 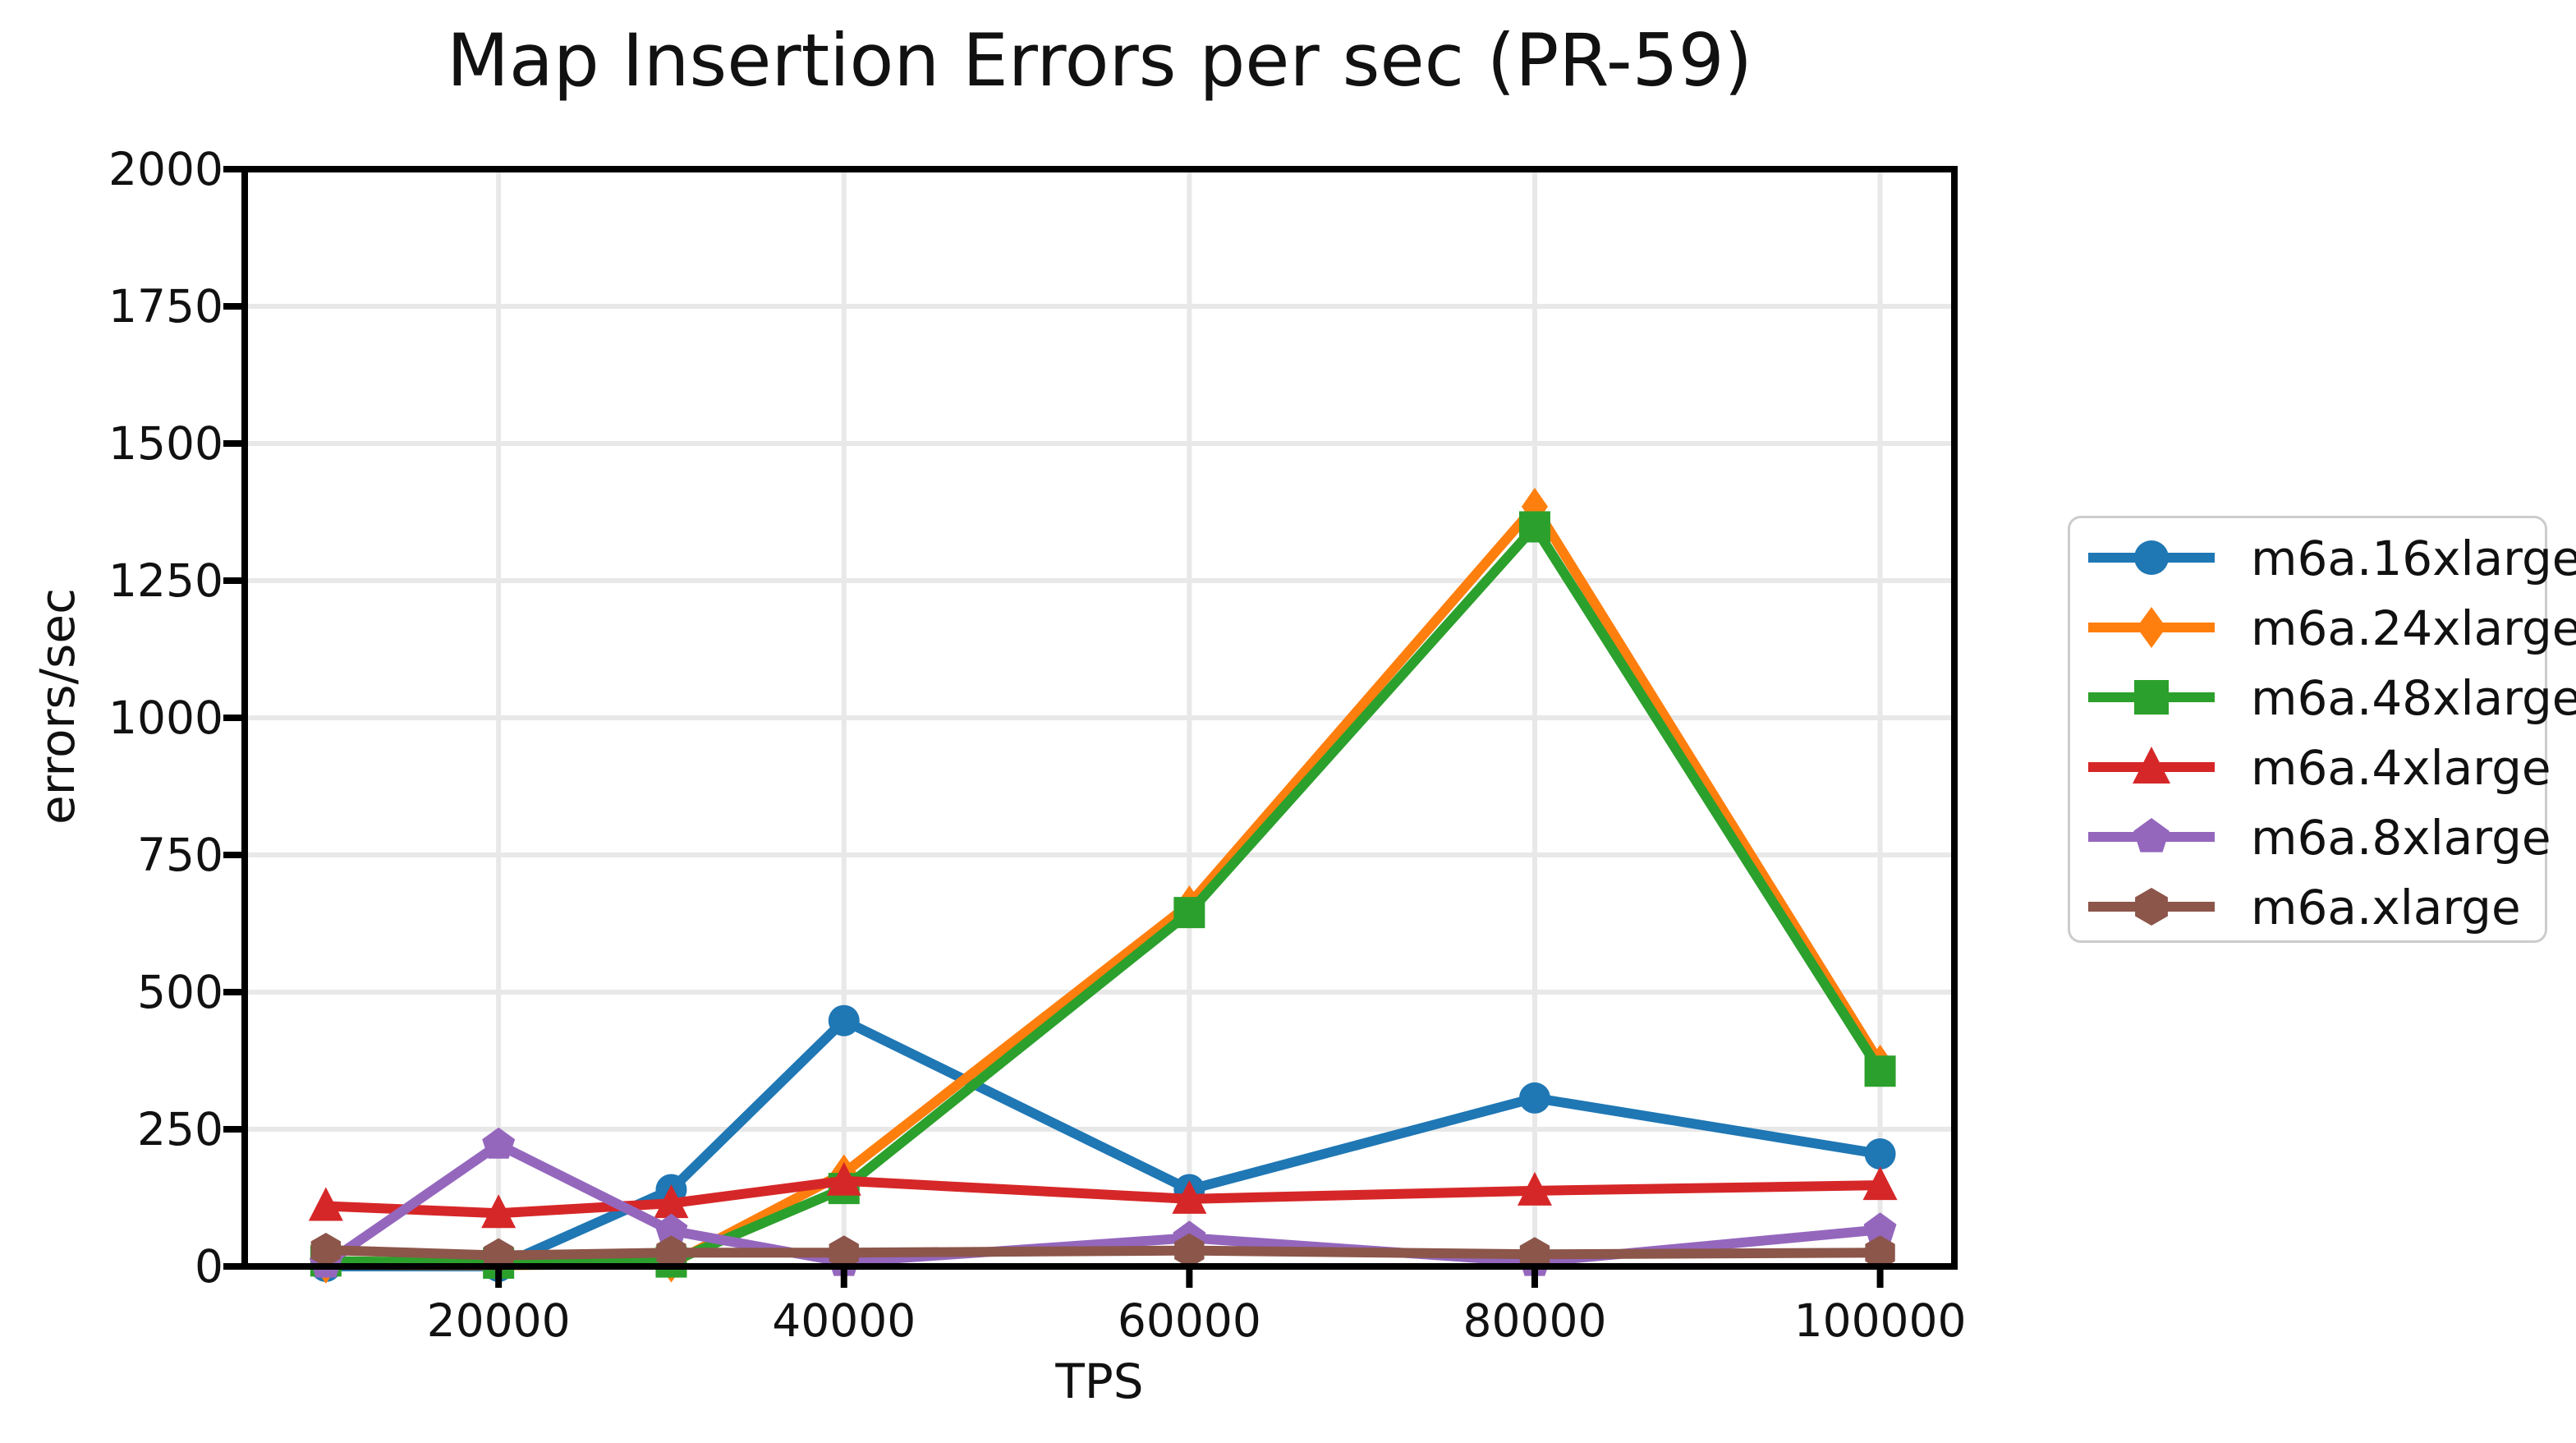 What do you see at coordinates (165, 169) in the screenshot?
I see `y-tick-label: 2000` at bounding box center [165, 169].